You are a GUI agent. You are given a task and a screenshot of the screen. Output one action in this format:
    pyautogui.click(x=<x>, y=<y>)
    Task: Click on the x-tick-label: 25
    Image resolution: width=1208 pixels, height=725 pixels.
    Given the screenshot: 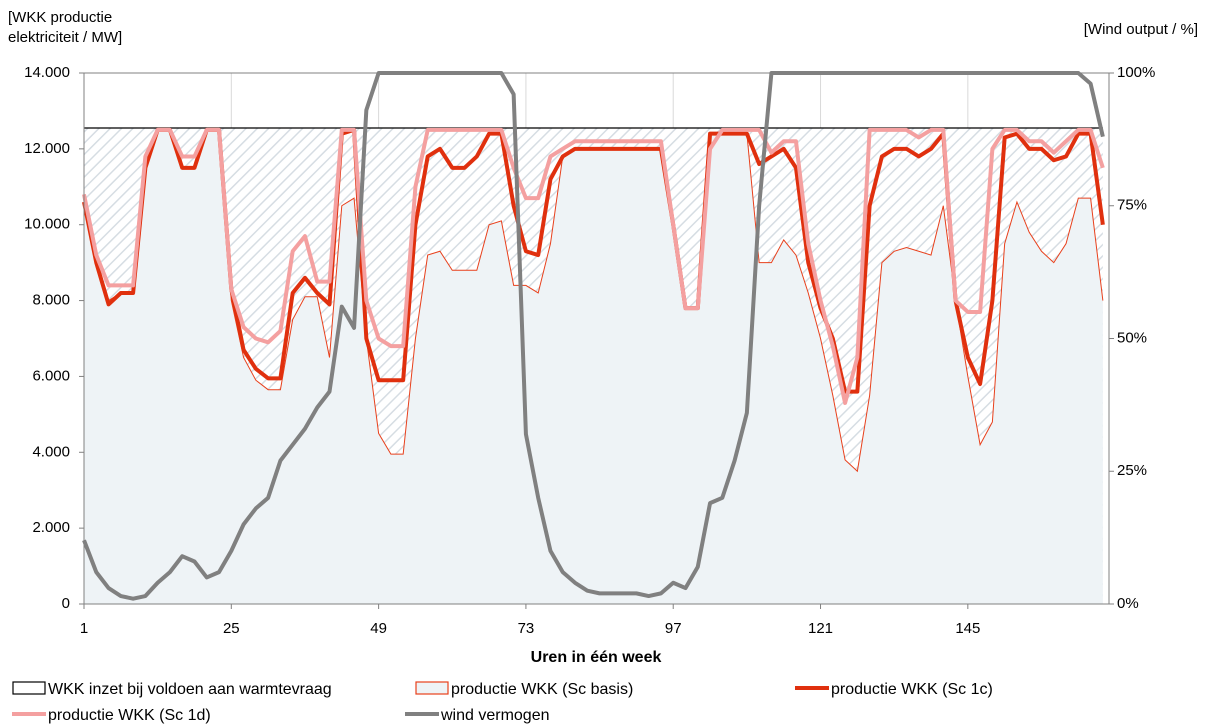 What is the action you would take?
    pyautogui.click(x=231, y=628)
    